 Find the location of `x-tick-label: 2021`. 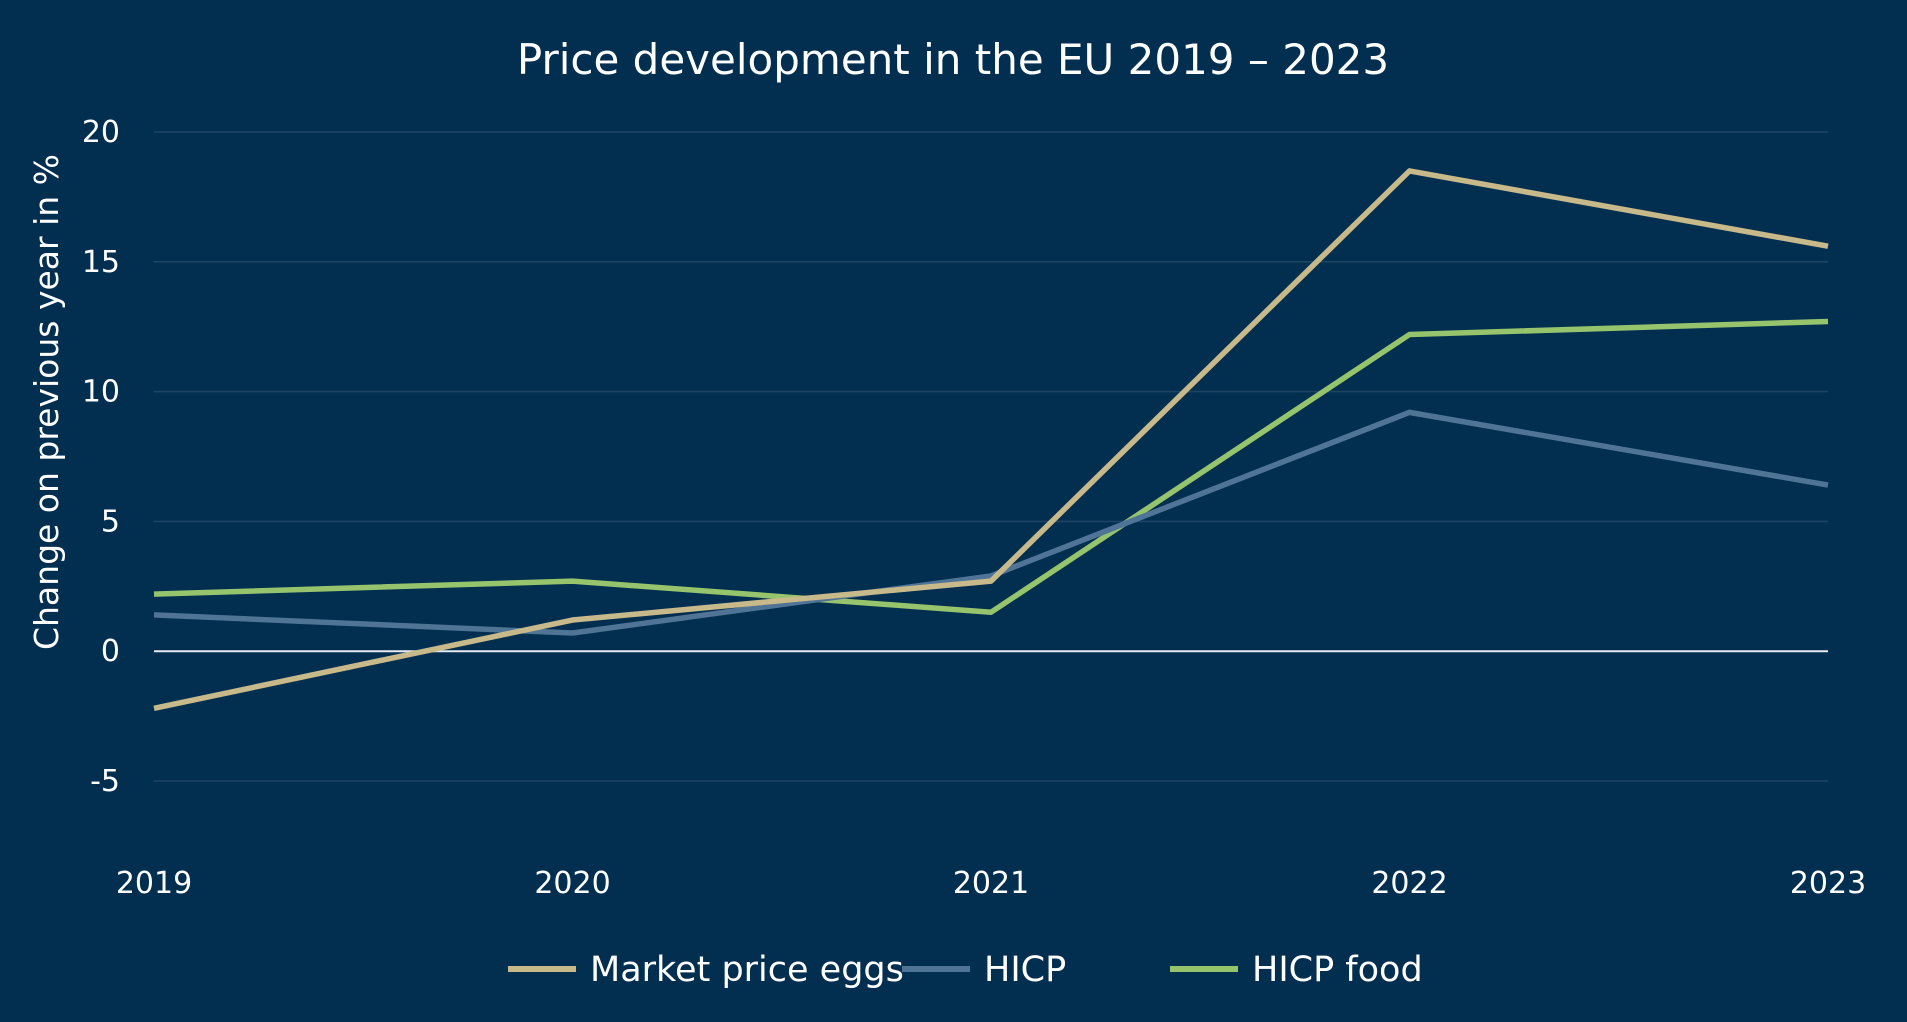

x-tick-label: 2021 is located at coordinates (991, 883).